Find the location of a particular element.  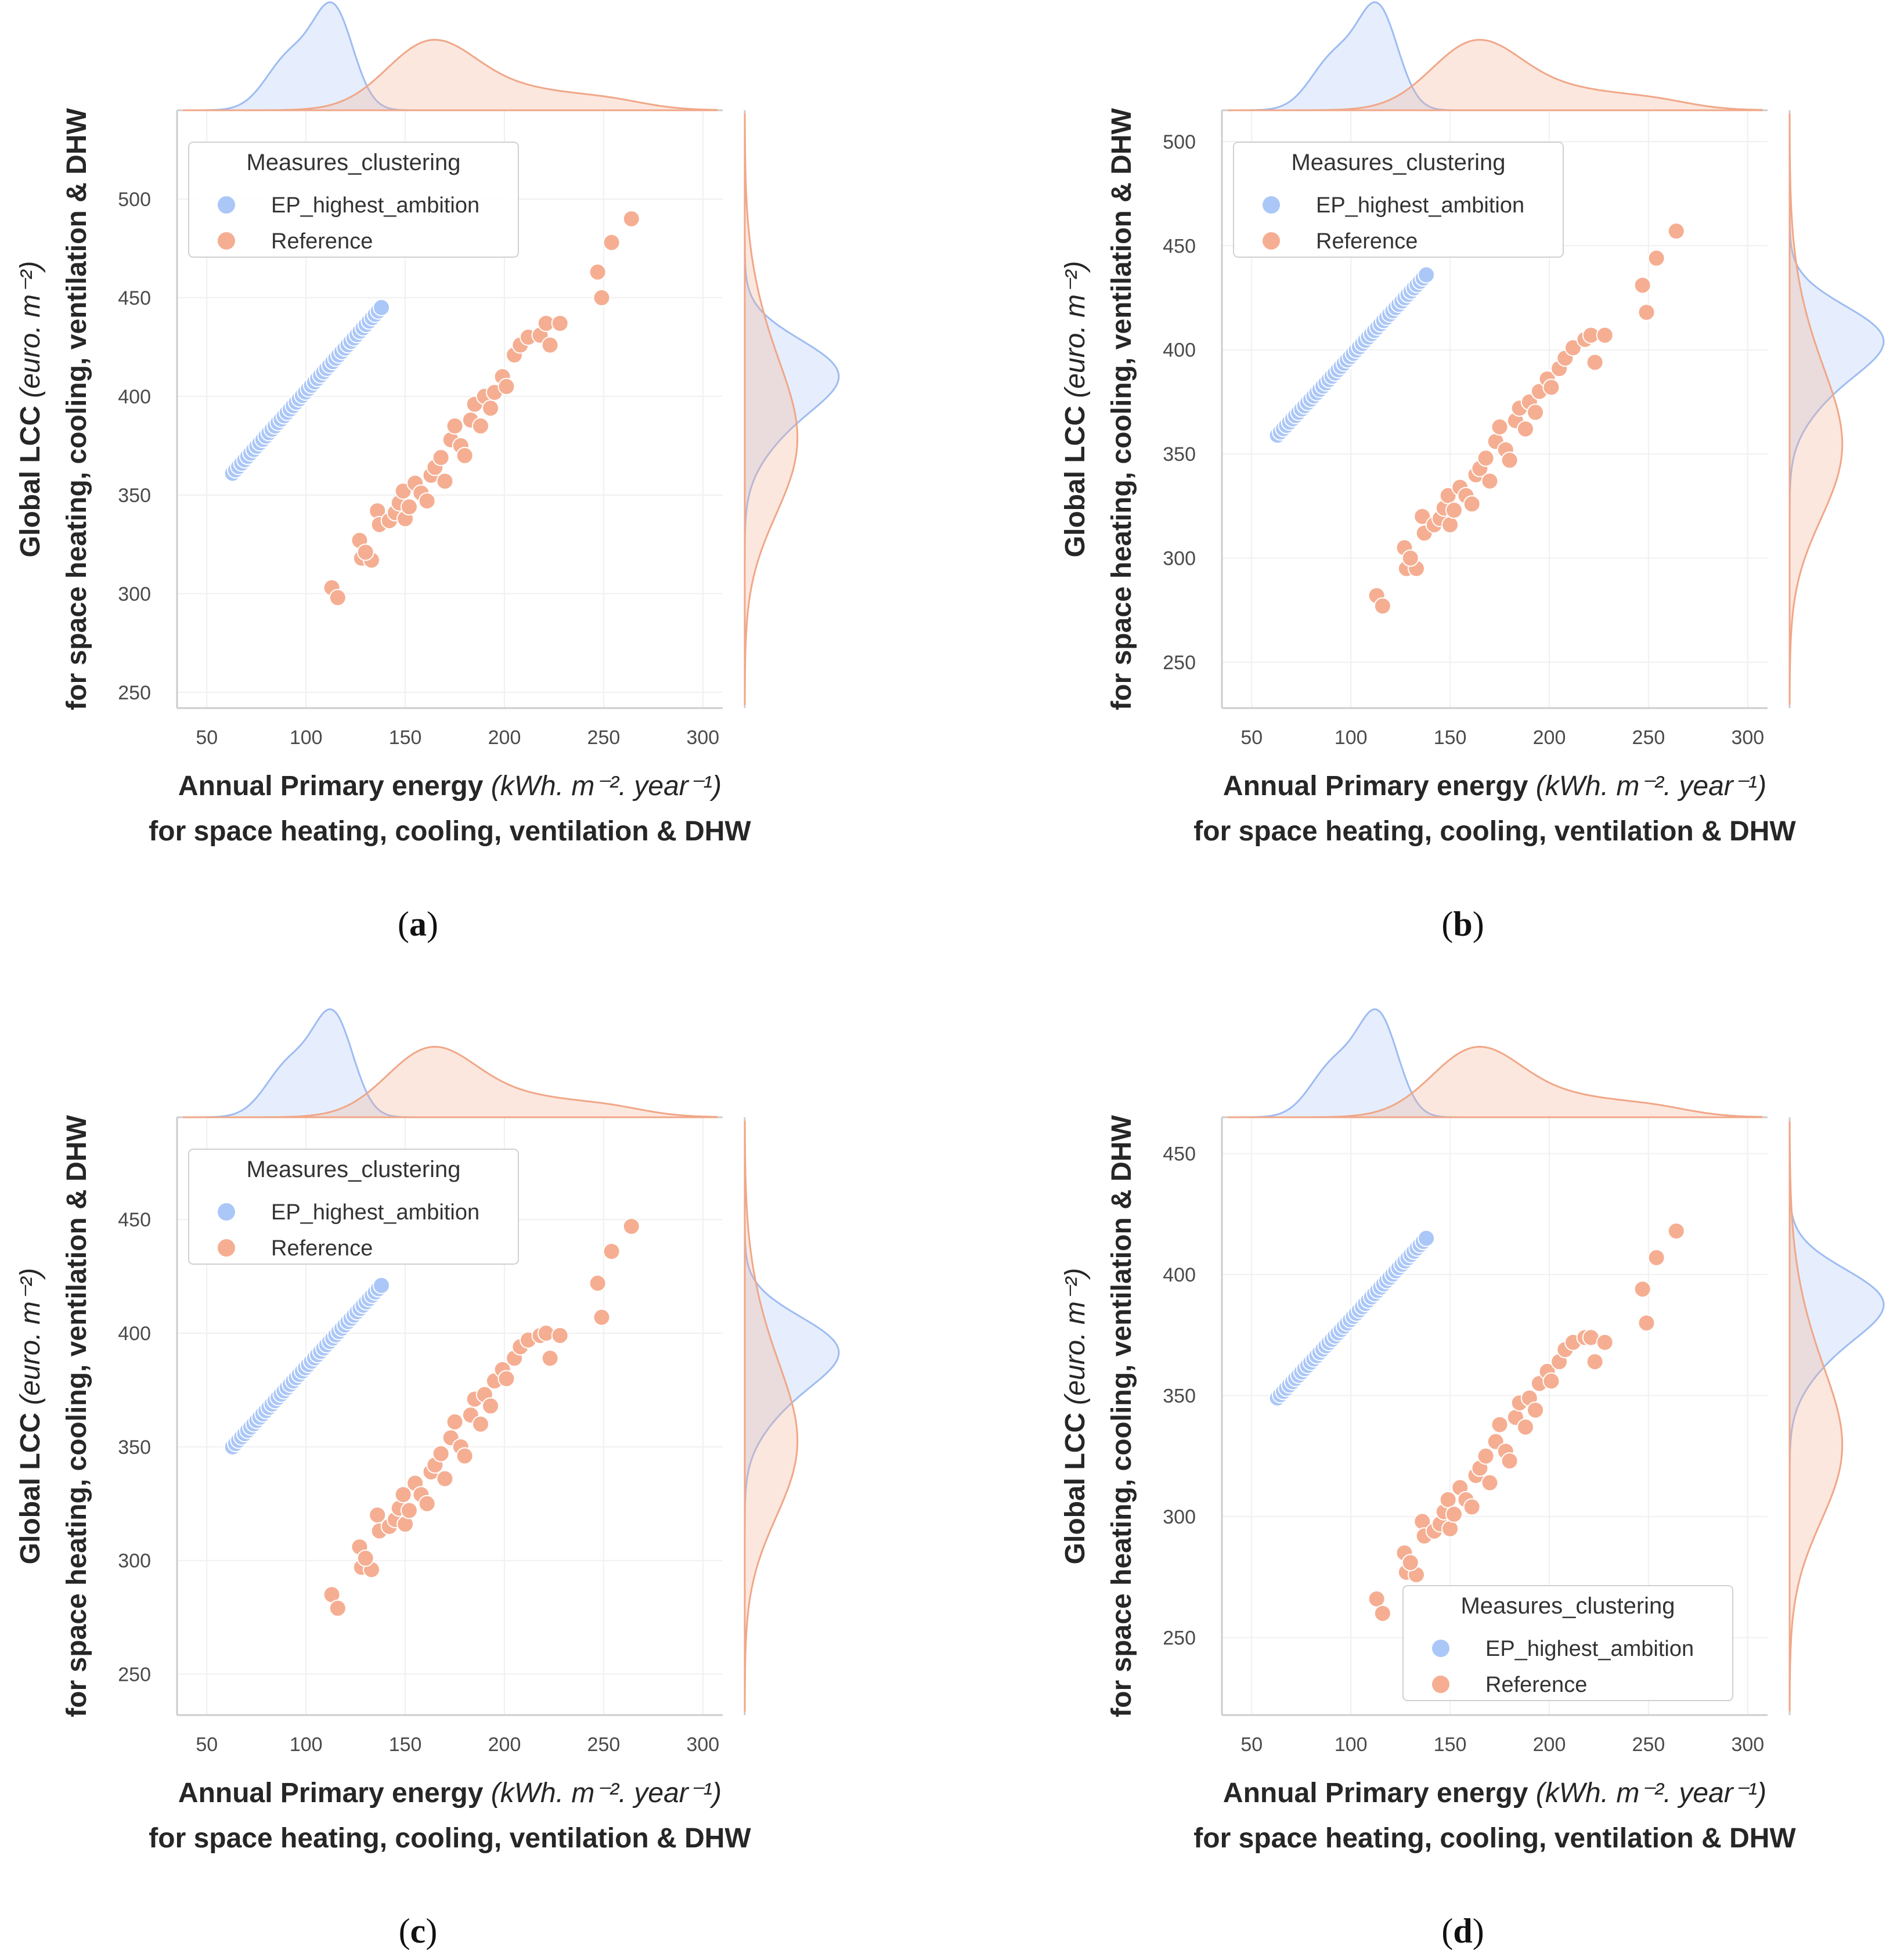

right-kde-orange is located at coordinates (771, 1416).